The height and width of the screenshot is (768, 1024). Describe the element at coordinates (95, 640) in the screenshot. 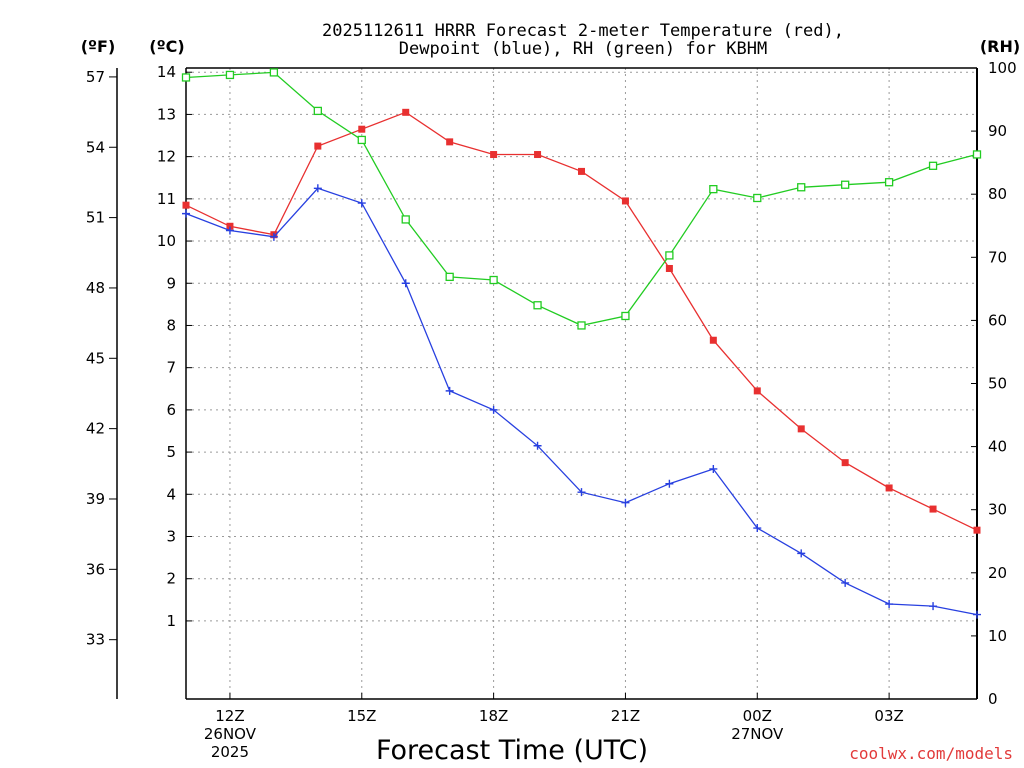

I see `fahrenheit-tick-label: 33` at that location.